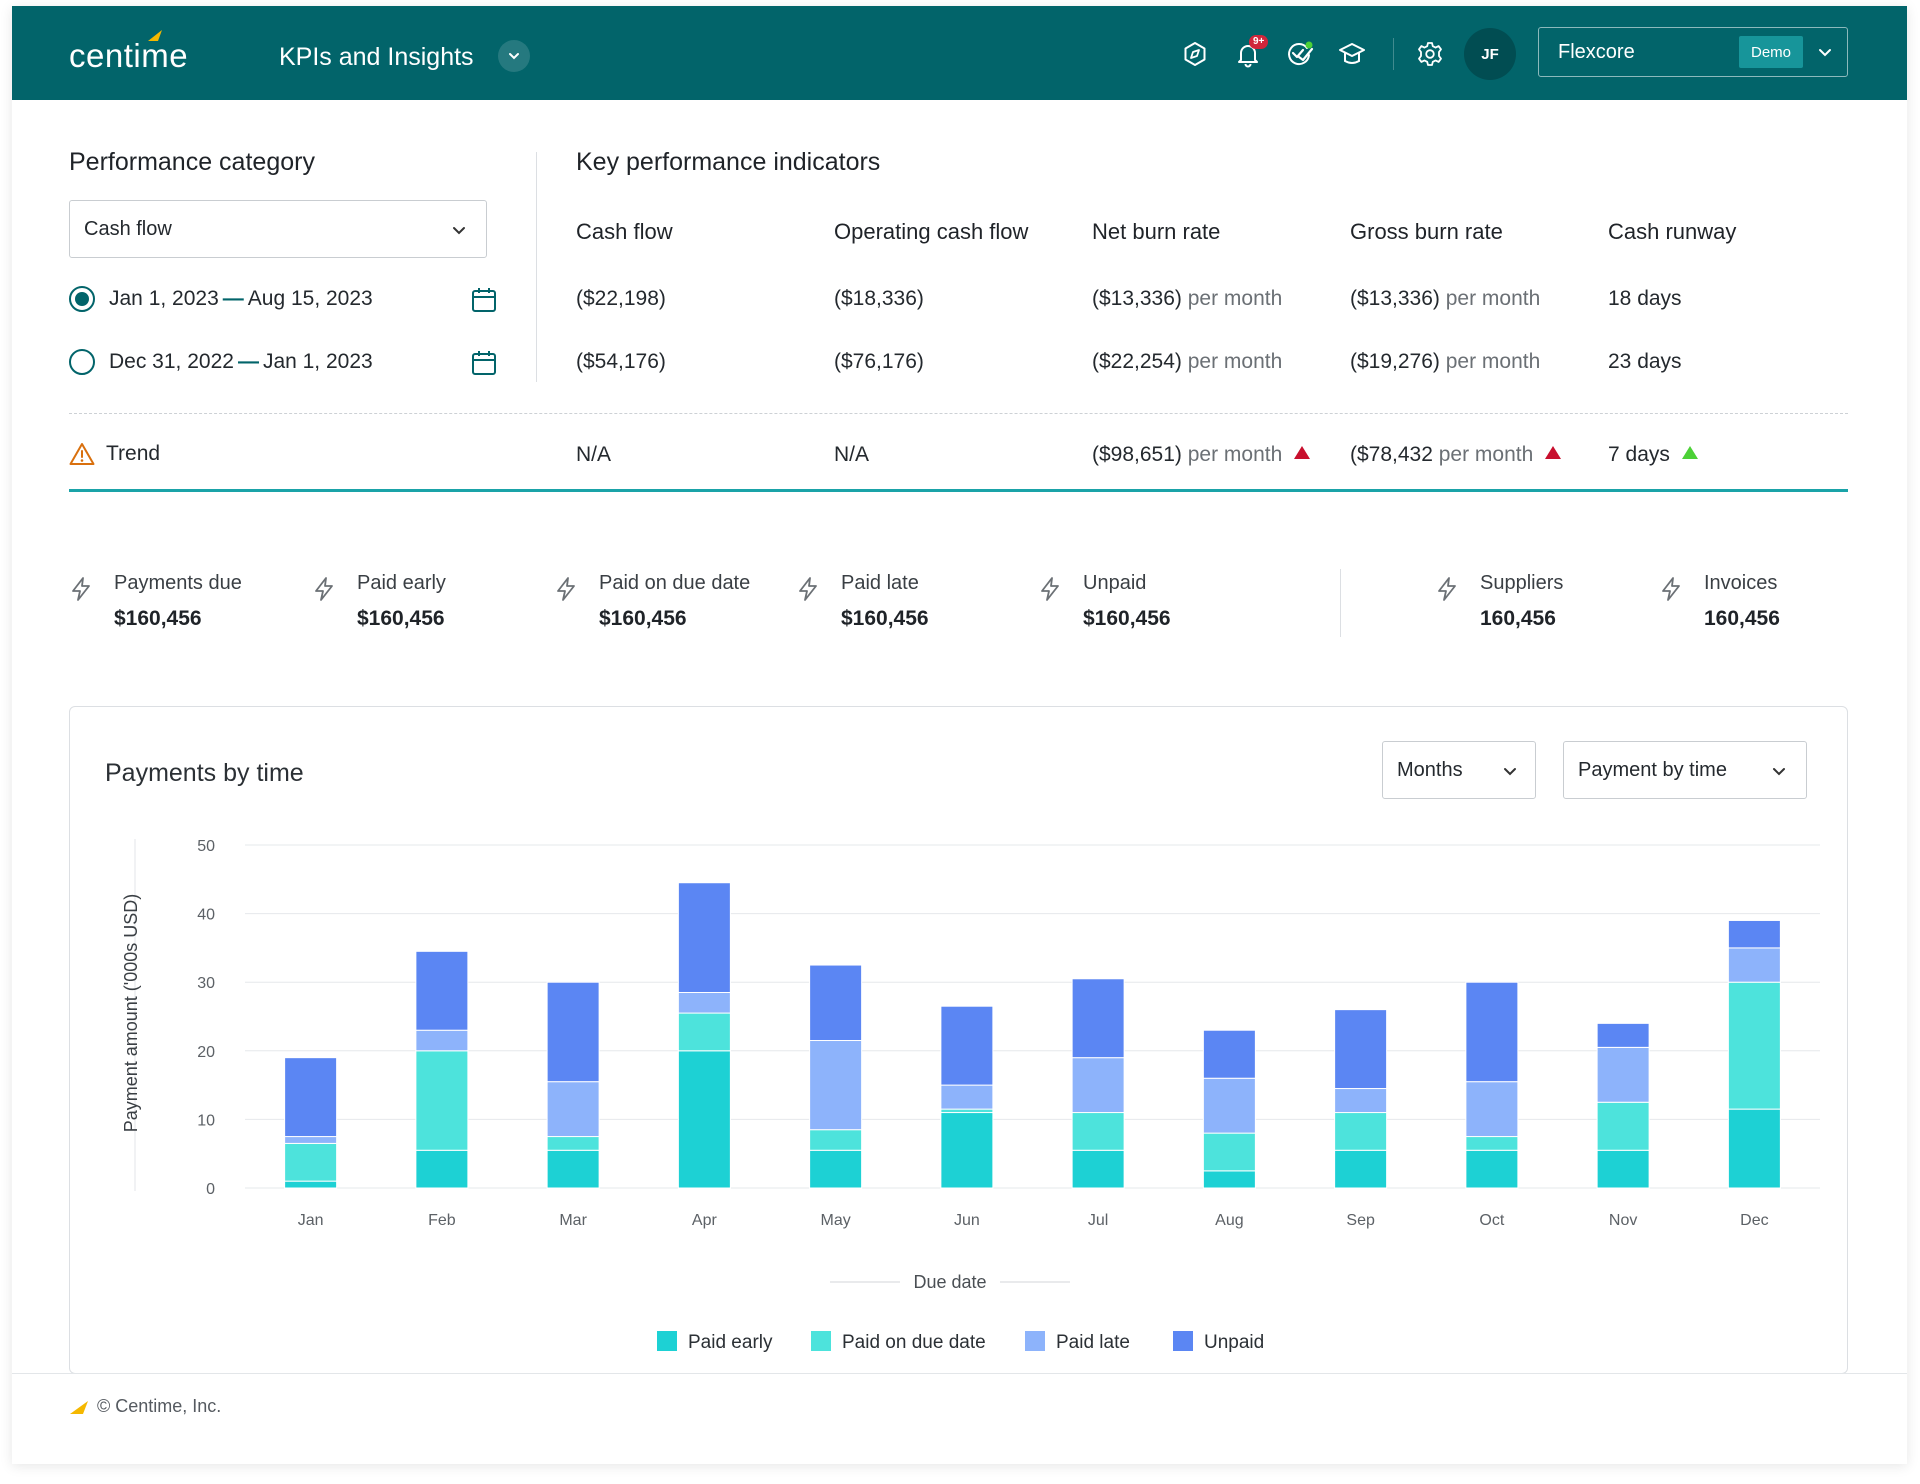 The width and height of the screenshot is (1920, 1484). I want to click on legend-label: Paid on due date, so click(914, 1342).